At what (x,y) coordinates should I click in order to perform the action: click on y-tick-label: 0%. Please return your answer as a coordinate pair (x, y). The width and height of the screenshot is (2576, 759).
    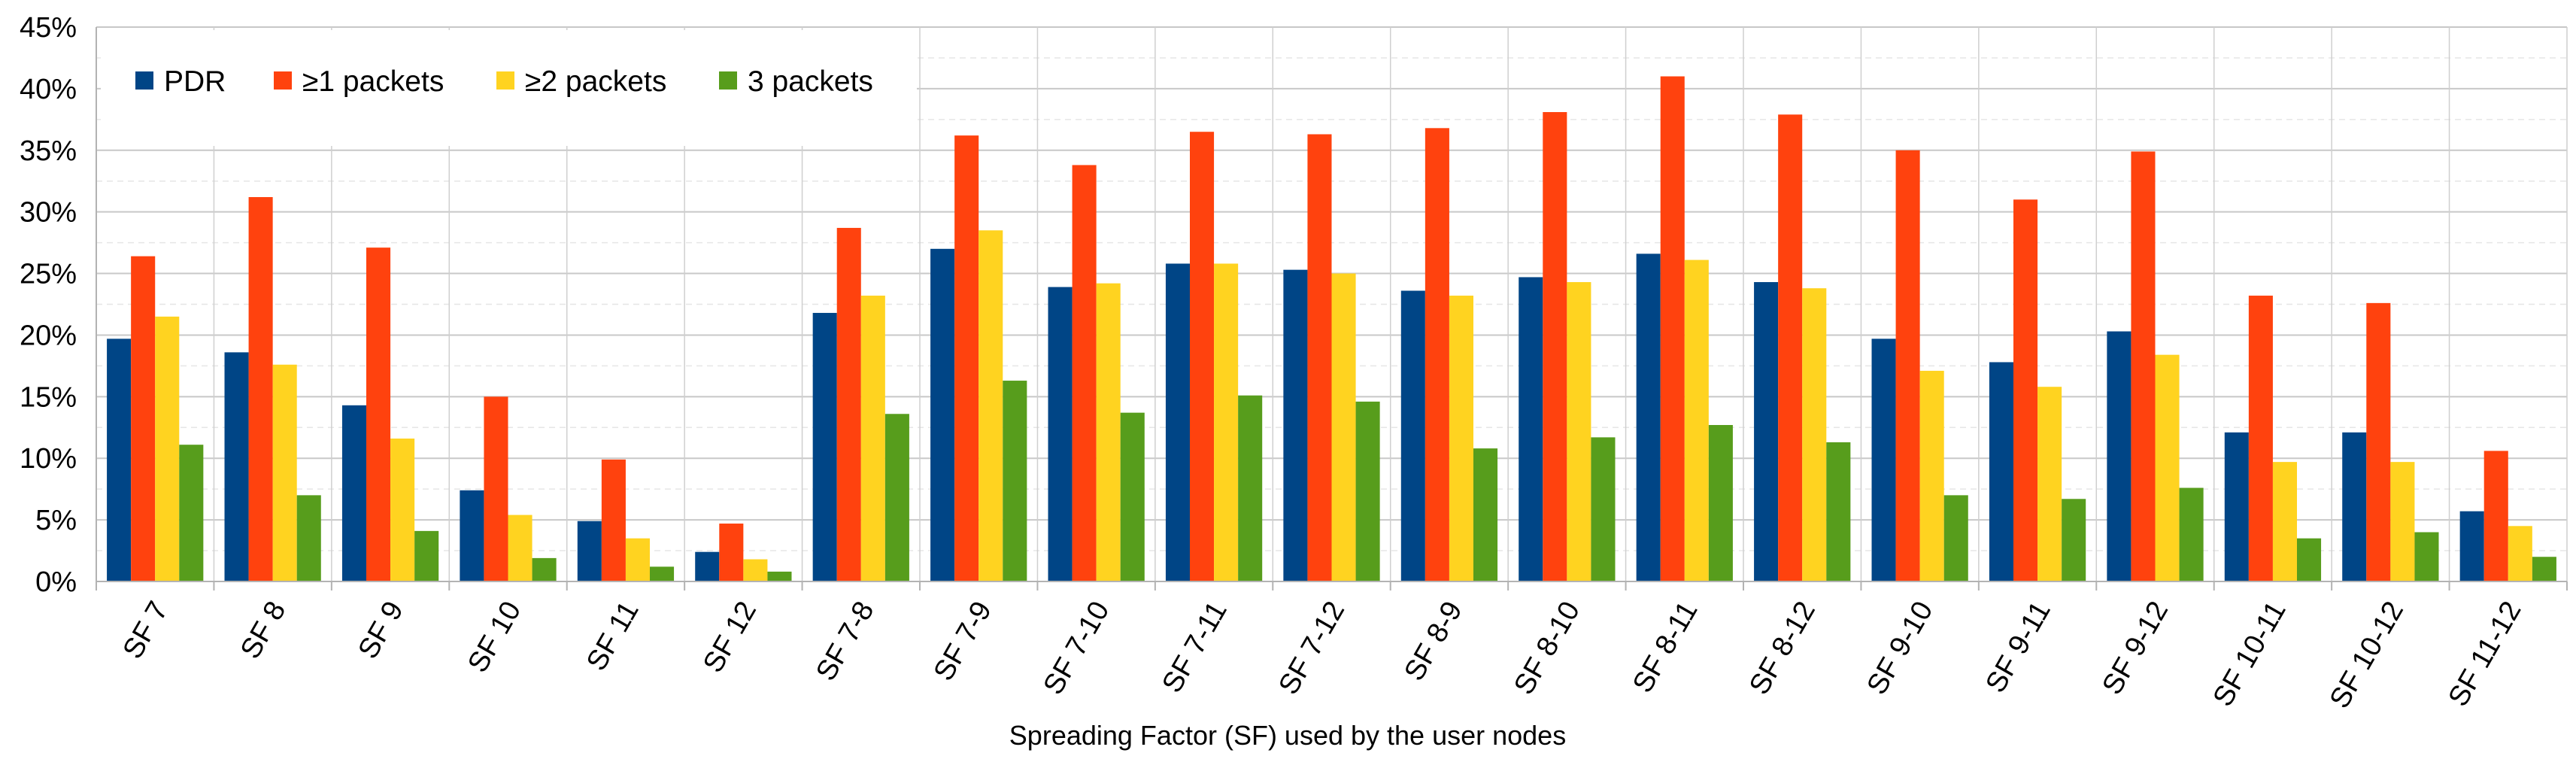
    Looking at the image, I should click on (56, 582).